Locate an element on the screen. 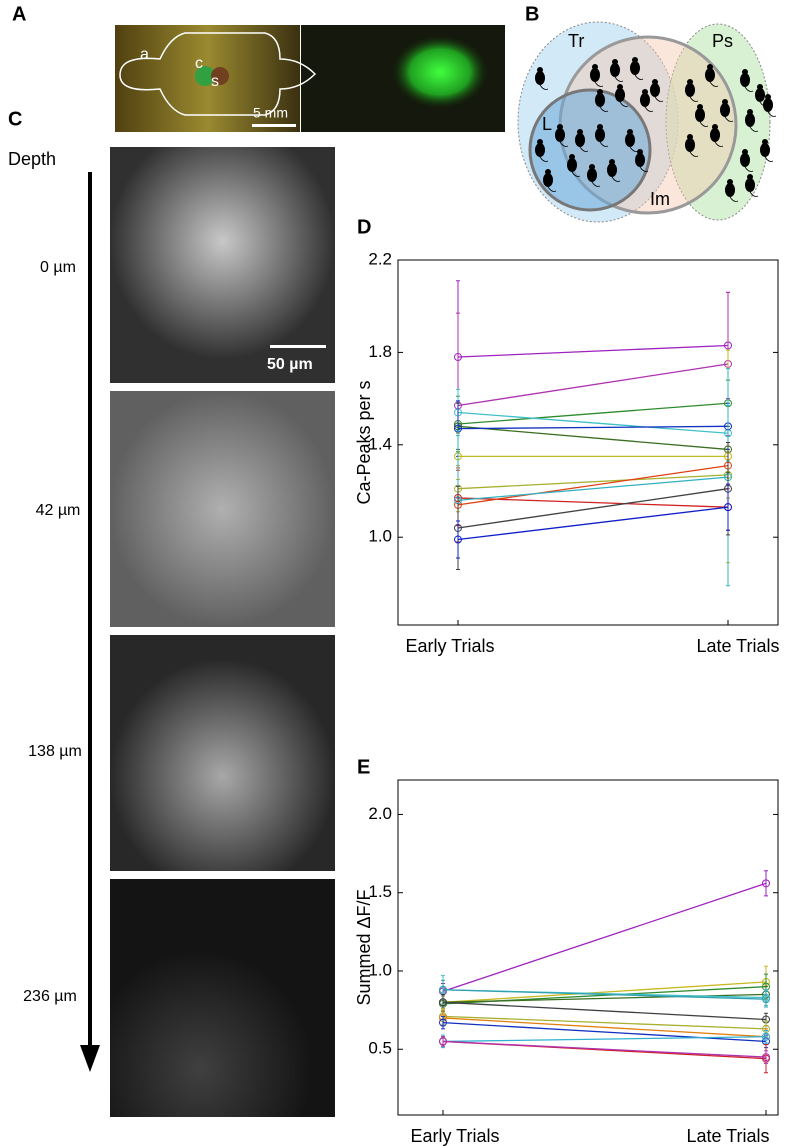 The width and height of the screenshot is (786, 1146). plot-frame is located at coordinates (588, 947).